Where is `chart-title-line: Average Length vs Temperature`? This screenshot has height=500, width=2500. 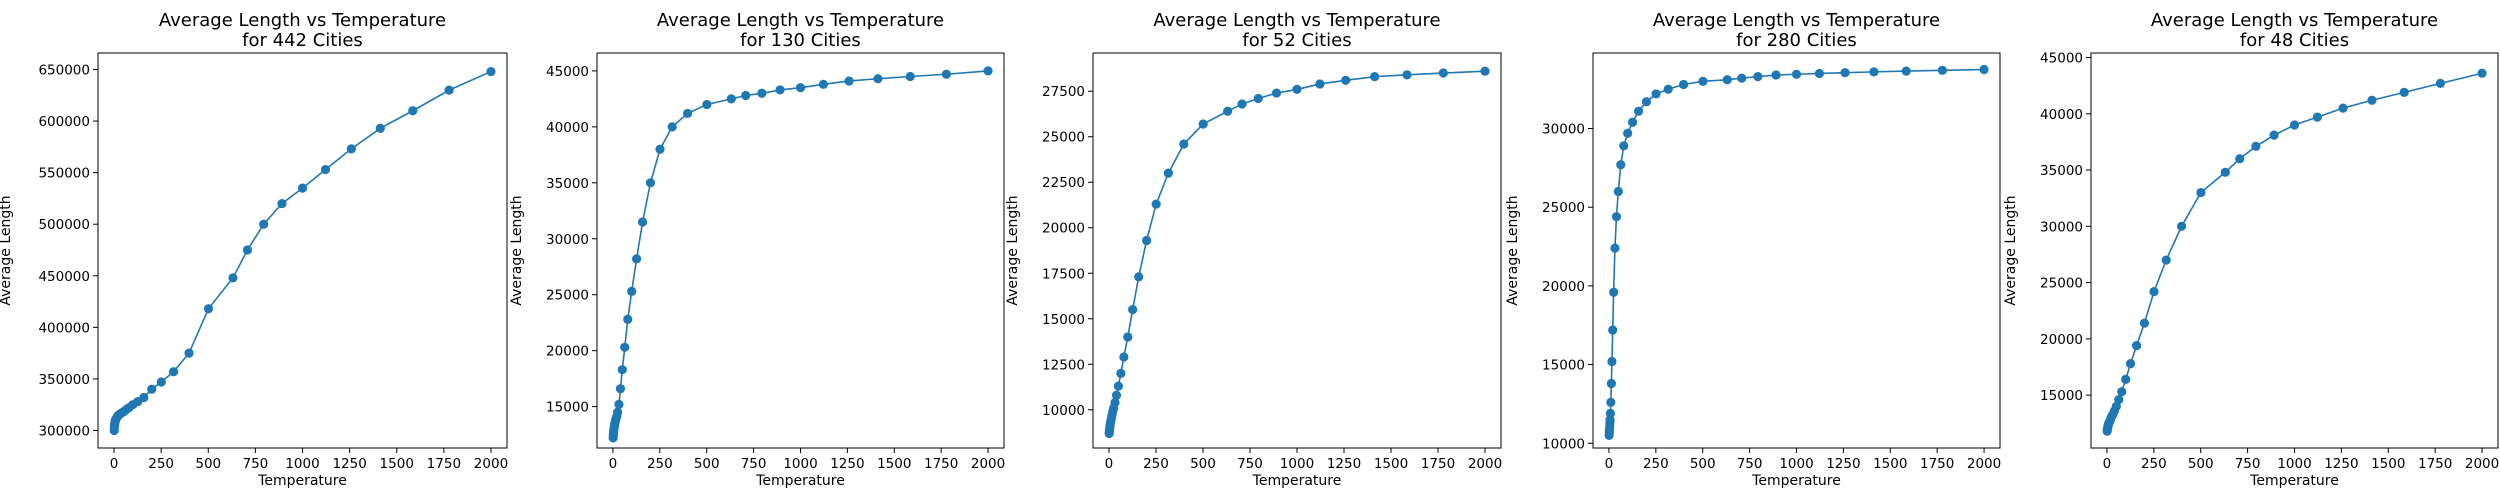
chart-title-line: Average Length vs Temperature is located at coordinates (800, 20).